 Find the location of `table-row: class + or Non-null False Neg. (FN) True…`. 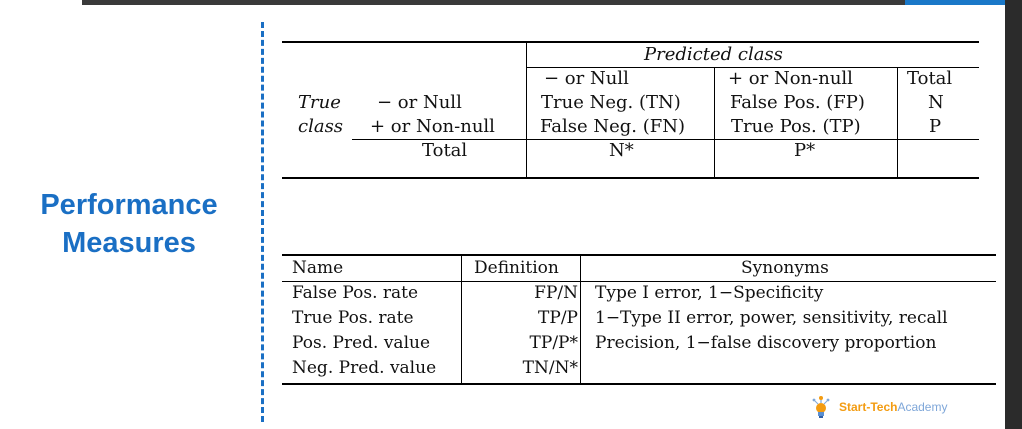

table-row: class + or Non-null False Neg. (FN) True… is located at coordinates (630, 127).